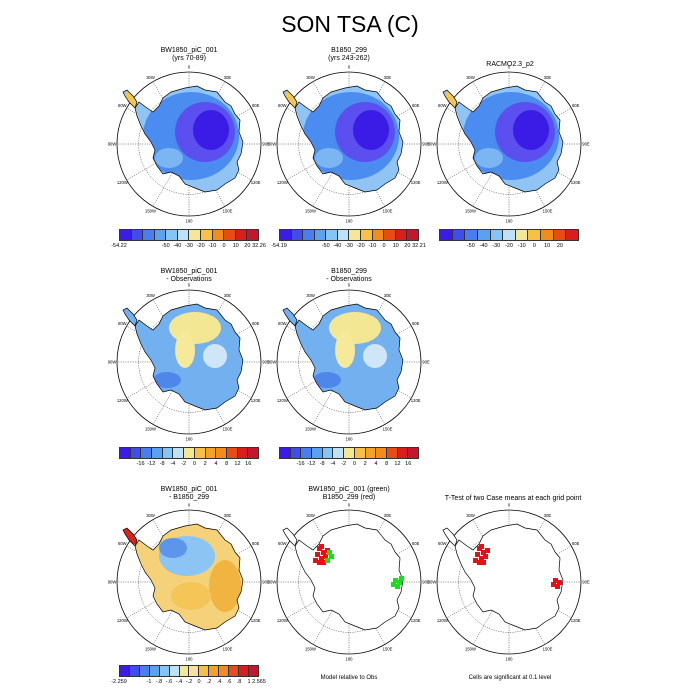 The image size is (700, 700). Describe the element at coordinates (348, 247) in the screenshot. I see `colorbar-labels: -54.19 -50 -40 -30 -20 -10 0 10 20 32.21` at that location.